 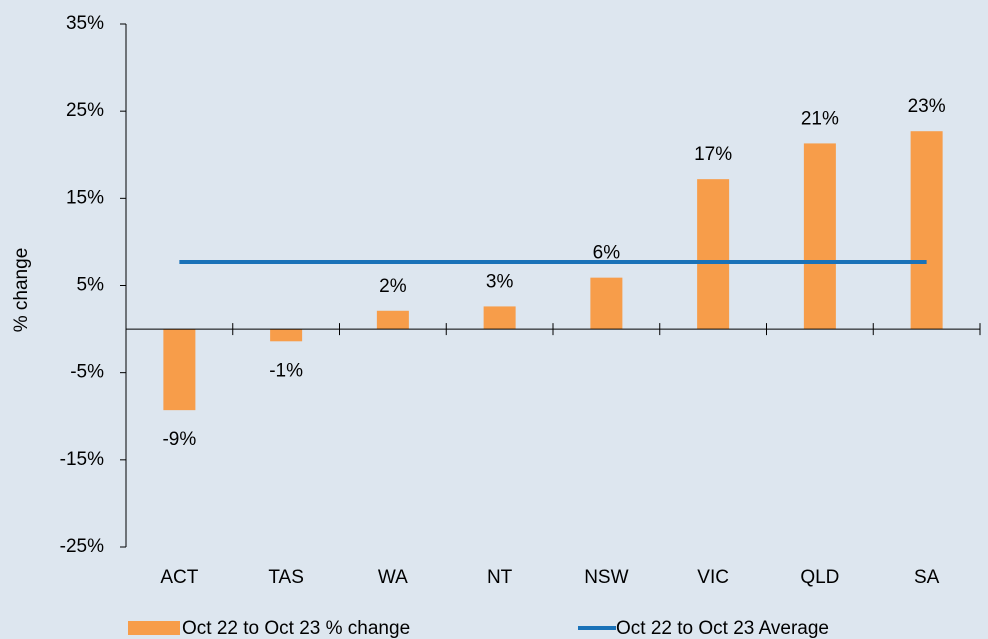 I want to click on legend-label: Oct 22 to Oct 23 Average, so click(x=722, y=628).